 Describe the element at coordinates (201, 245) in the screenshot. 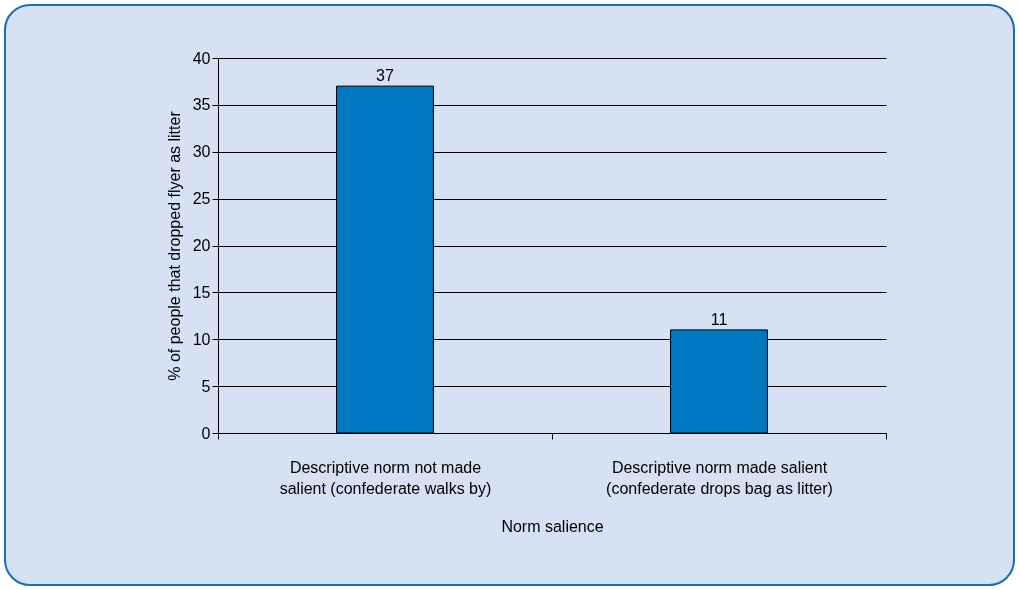

I see `y-tick-label: 20` at that location.